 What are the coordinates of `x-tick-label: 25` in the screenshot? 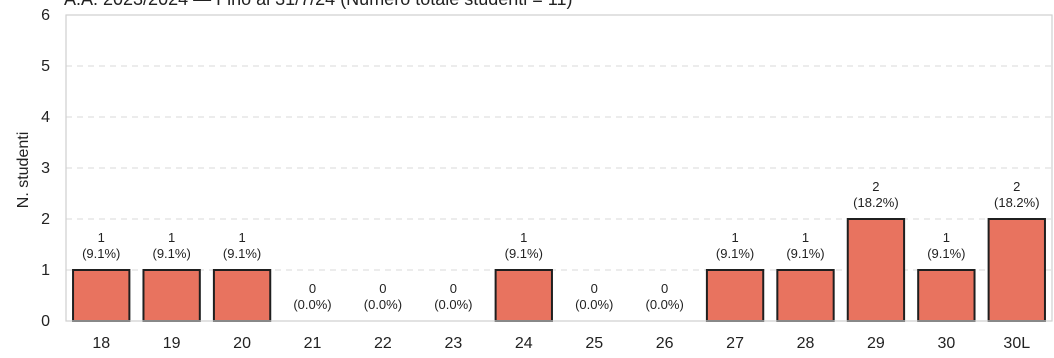 It's located at (594, 343).